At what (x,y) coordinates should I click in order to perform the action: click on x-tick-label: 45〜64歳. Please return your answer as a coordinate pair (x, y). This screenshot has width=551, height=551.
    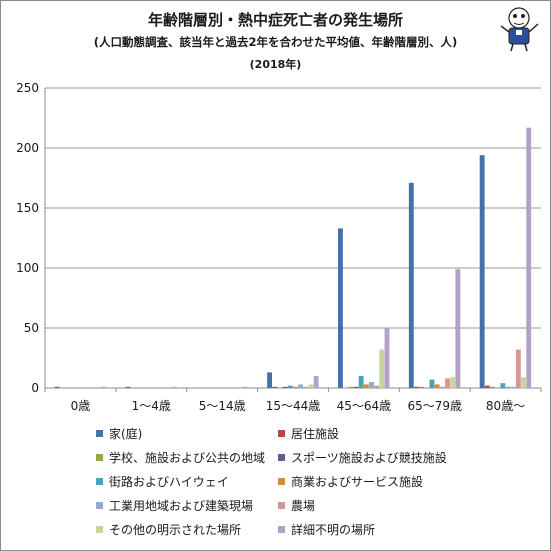
    Looking at the image, I should click on (364, 406).